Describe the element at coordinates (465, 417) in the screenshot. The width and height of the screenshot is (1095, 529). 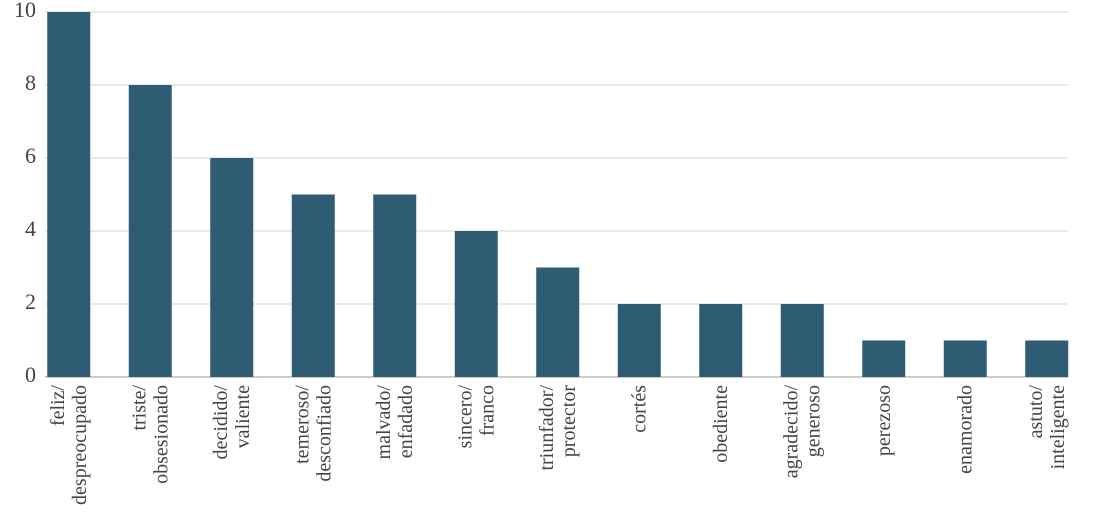
I see `x-category-label: sincero/` at that location.